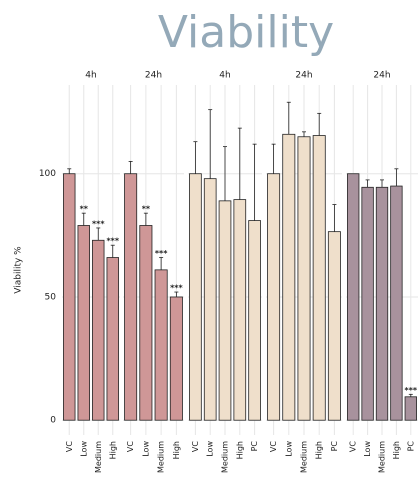  Describe the element at coordinates (53, 421) in the screenshot. I see `y-tick-label: 0` at that location.